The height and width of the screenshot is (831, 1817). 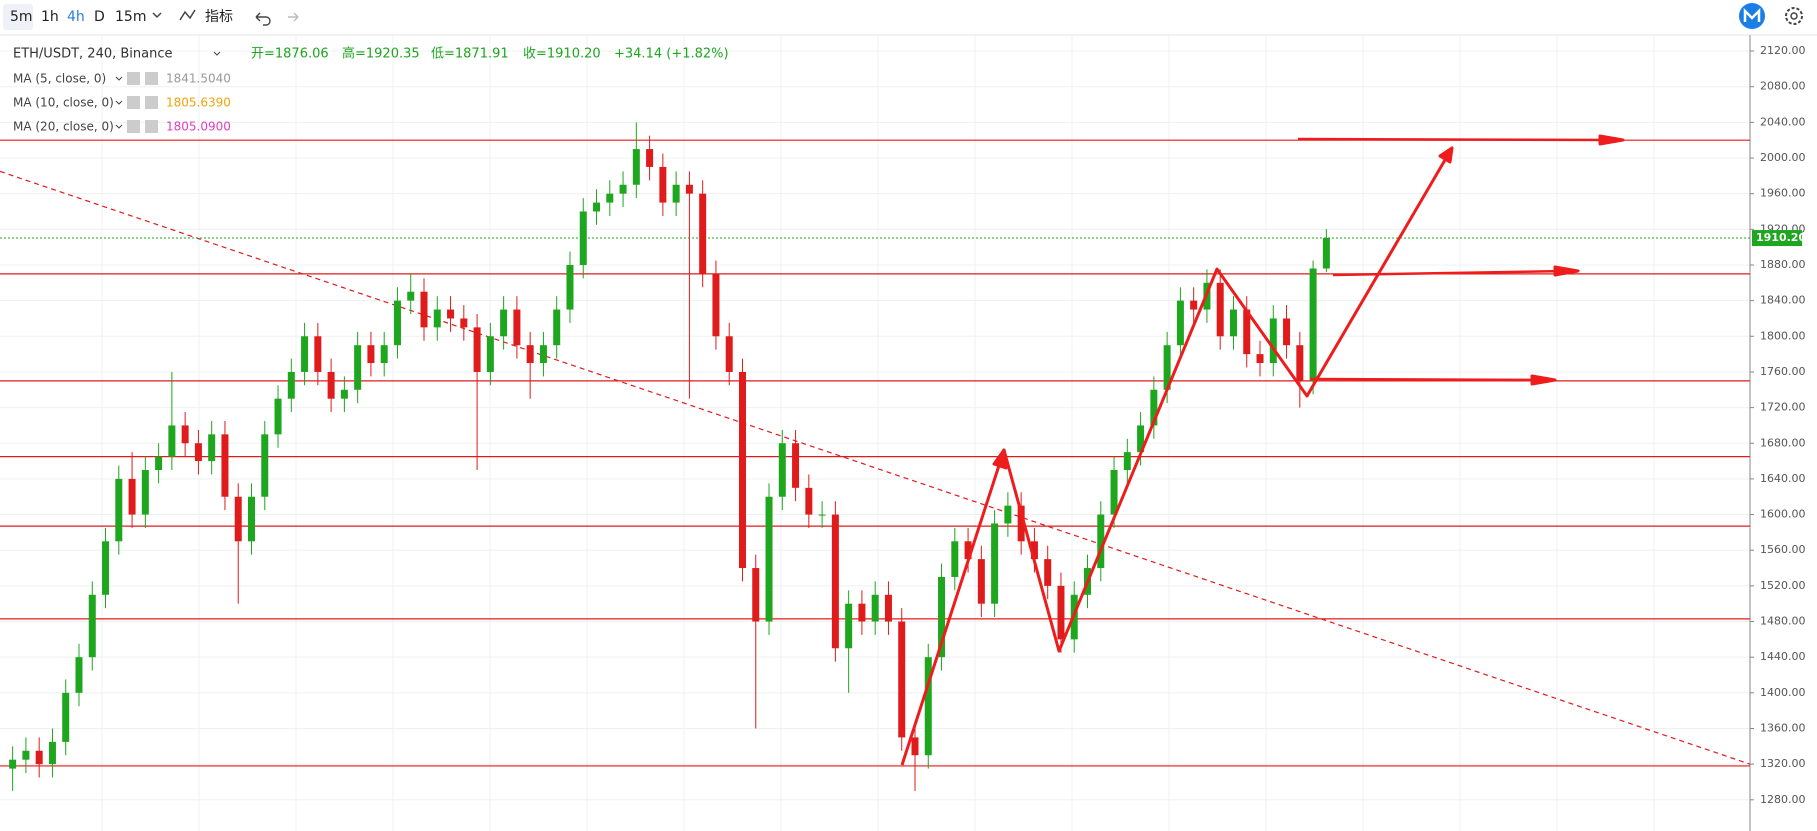 What do you see at coordinates (198, 103) in the screenshot?
I see `ma-value: 1805.6390` at bounding box center [198, 103].